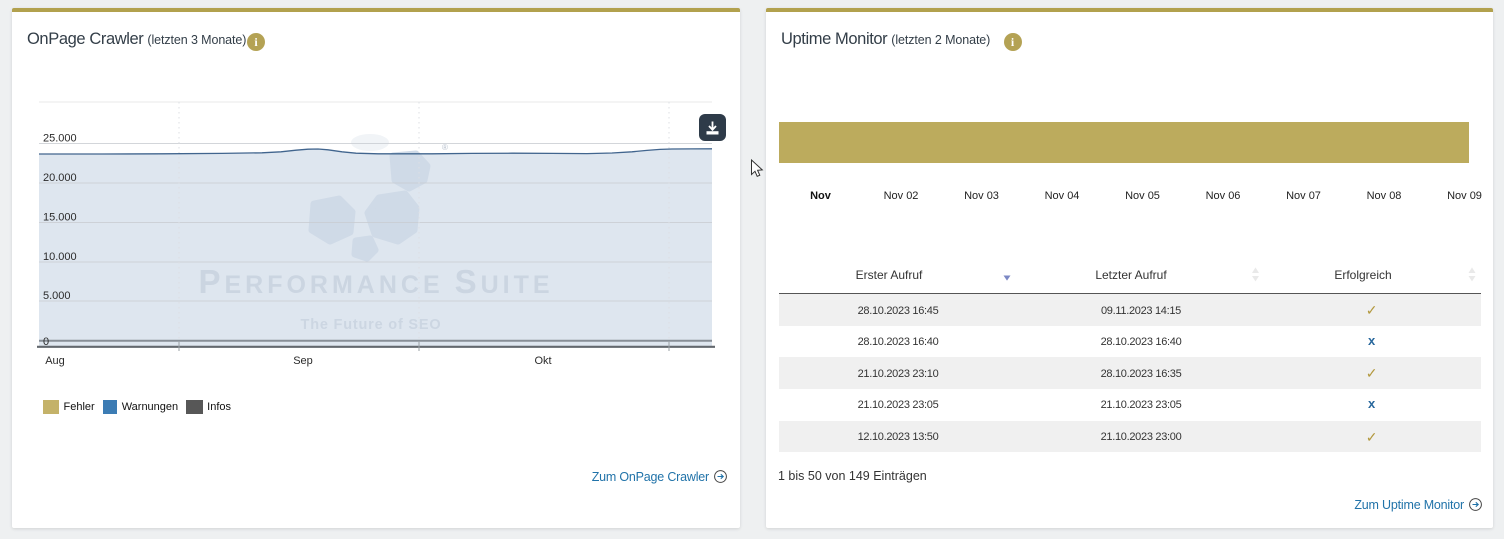 This screenshot has height=539, width=1504. I want to click on svg-text: Okt, so click(542, 361).